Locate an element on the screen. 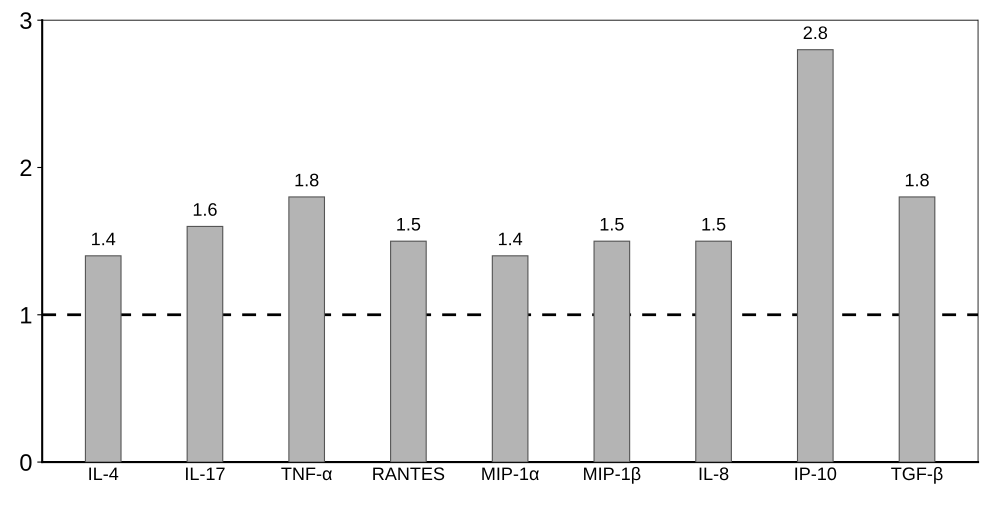  y-tick-label: 1 is located at coordinates (26, 315).